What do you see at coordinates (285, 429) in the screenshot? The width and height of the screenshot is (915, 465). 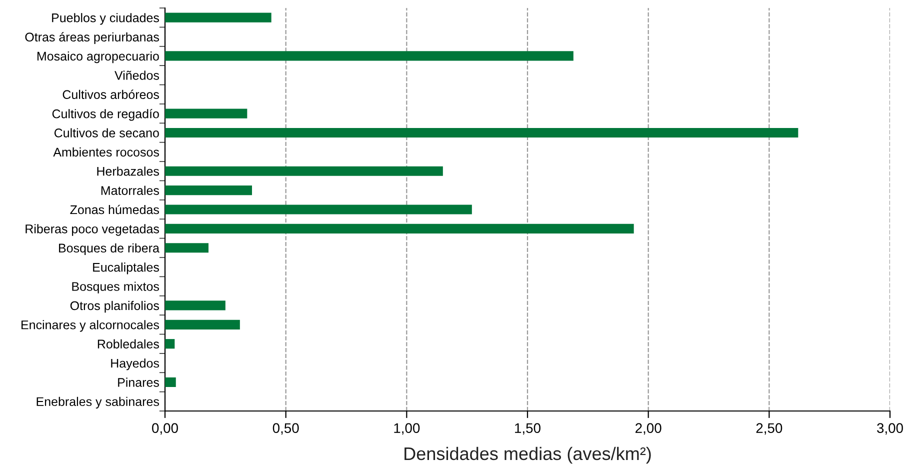 I see `x-tick-label: 0,50` at bounding box center [285, 429].